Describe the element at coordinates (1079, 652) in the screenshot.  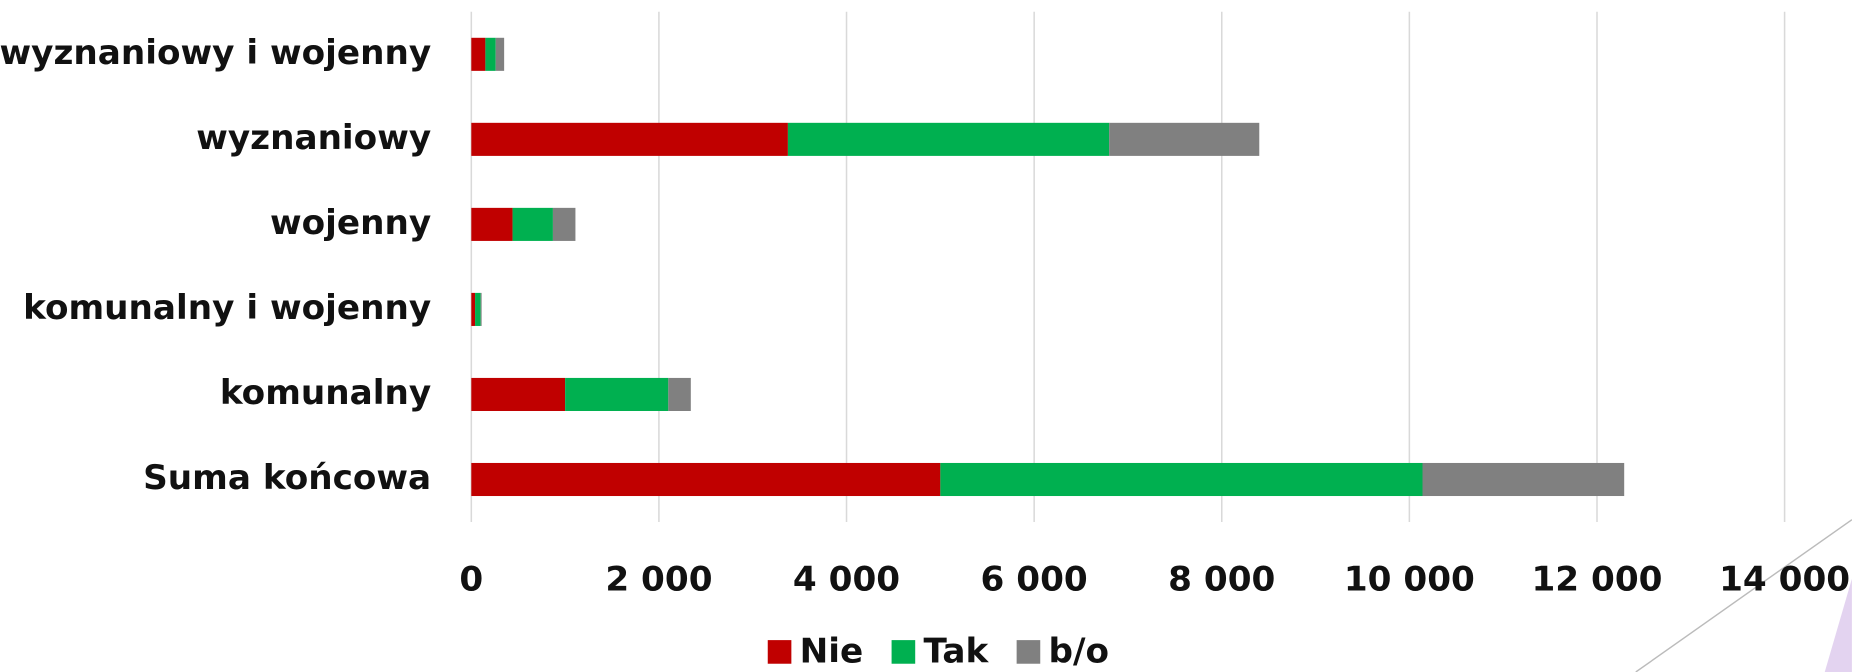
I see `legend-label: b/o` at that location.